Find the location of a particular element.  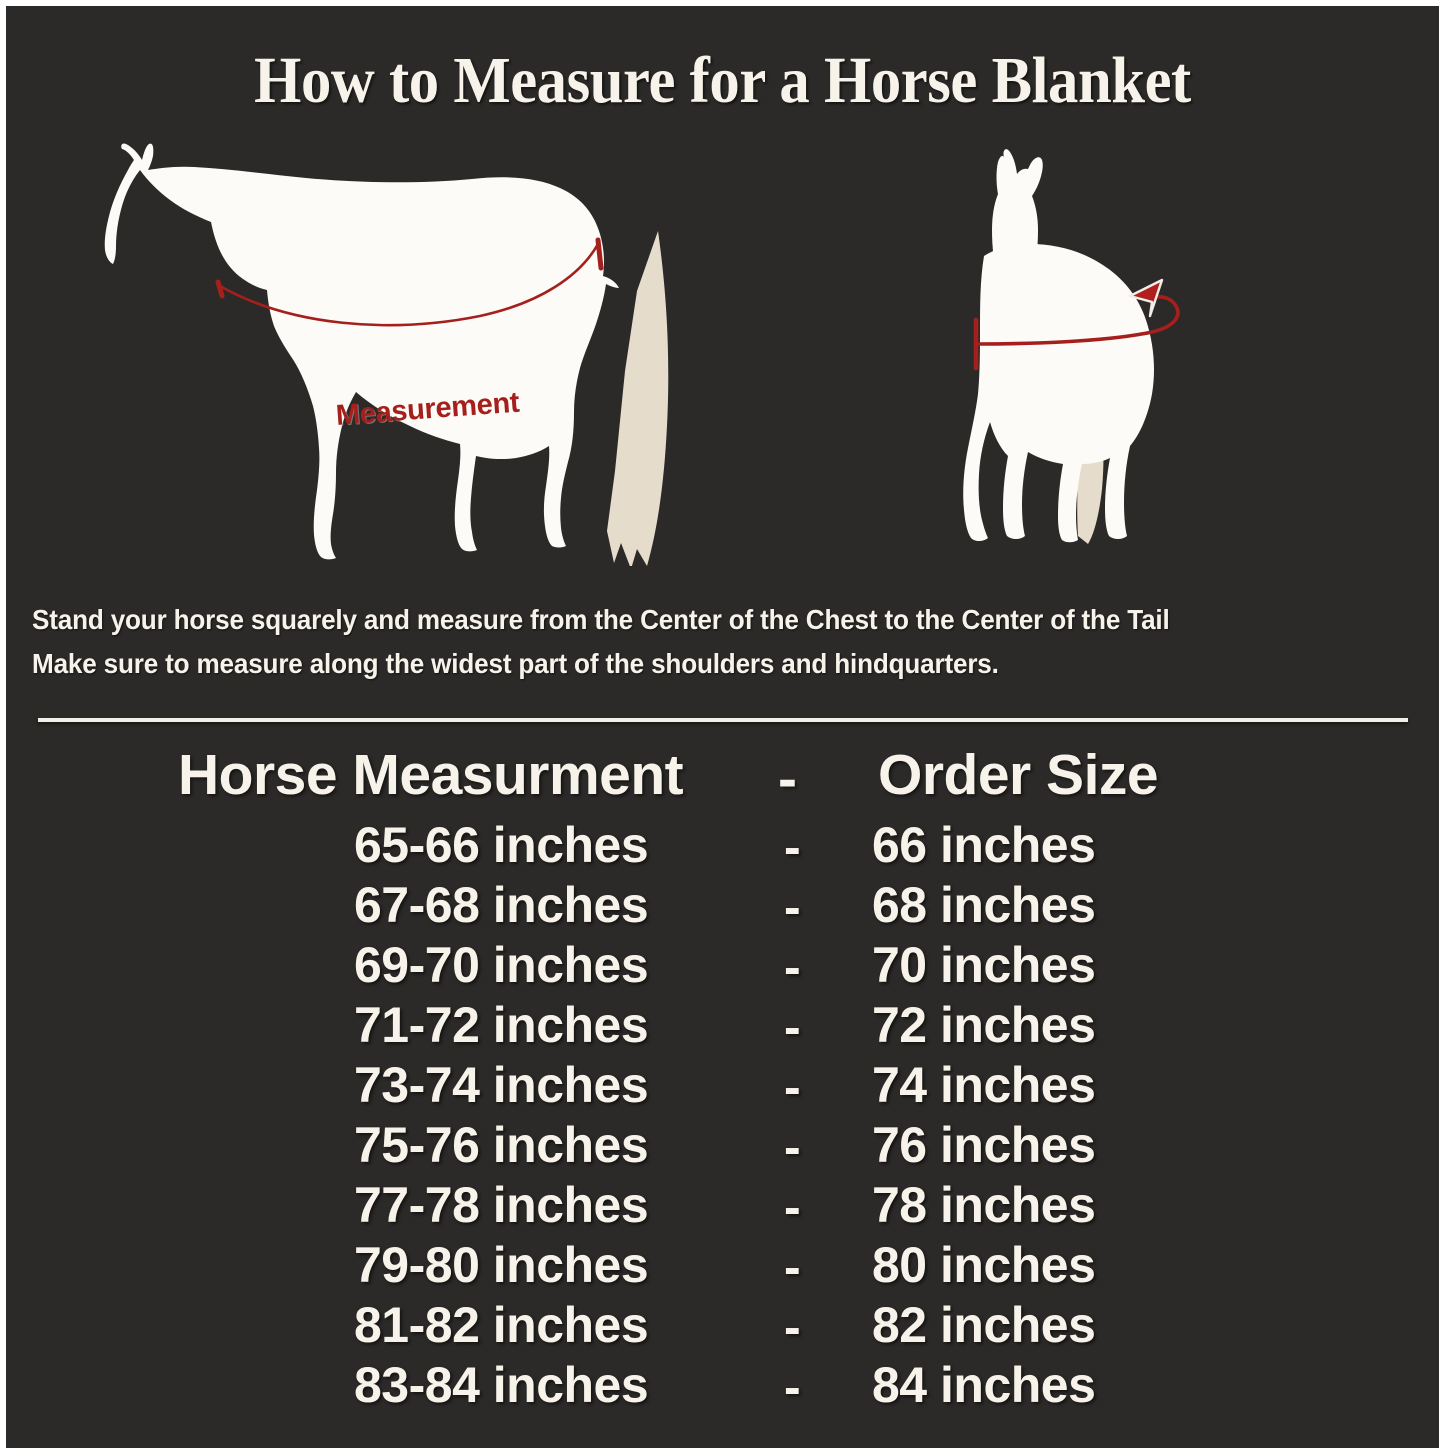

horse-side-view-illustration is located at coordinates (375, 351).